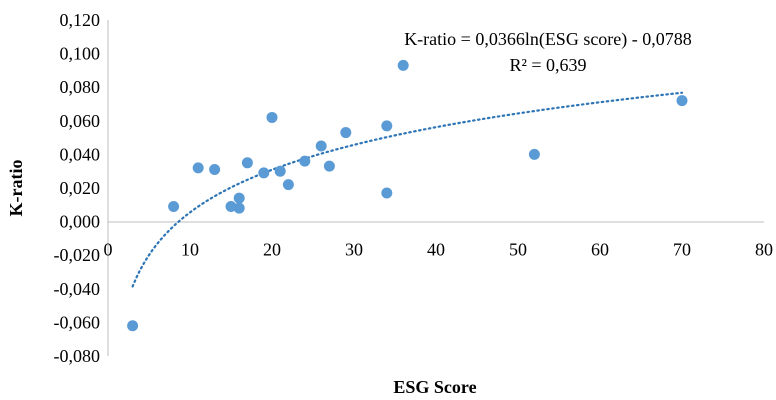  I want to click on x-axis-title: ESG Score, so click(434, 387).